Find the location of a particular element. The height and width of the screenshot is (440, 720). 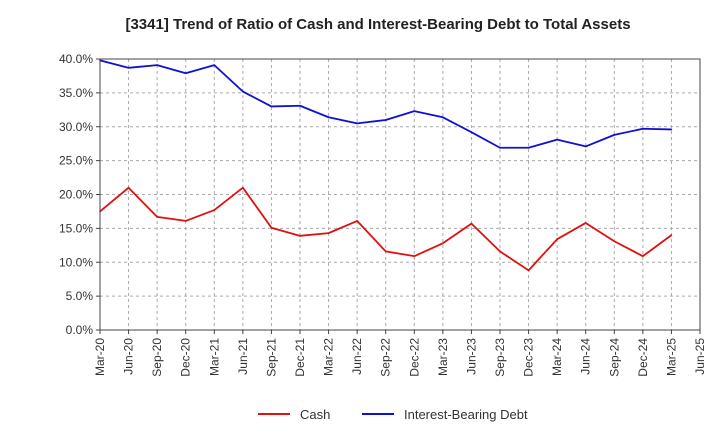

x-tick-label: Jun-20 is located at coordinates (129, 356).